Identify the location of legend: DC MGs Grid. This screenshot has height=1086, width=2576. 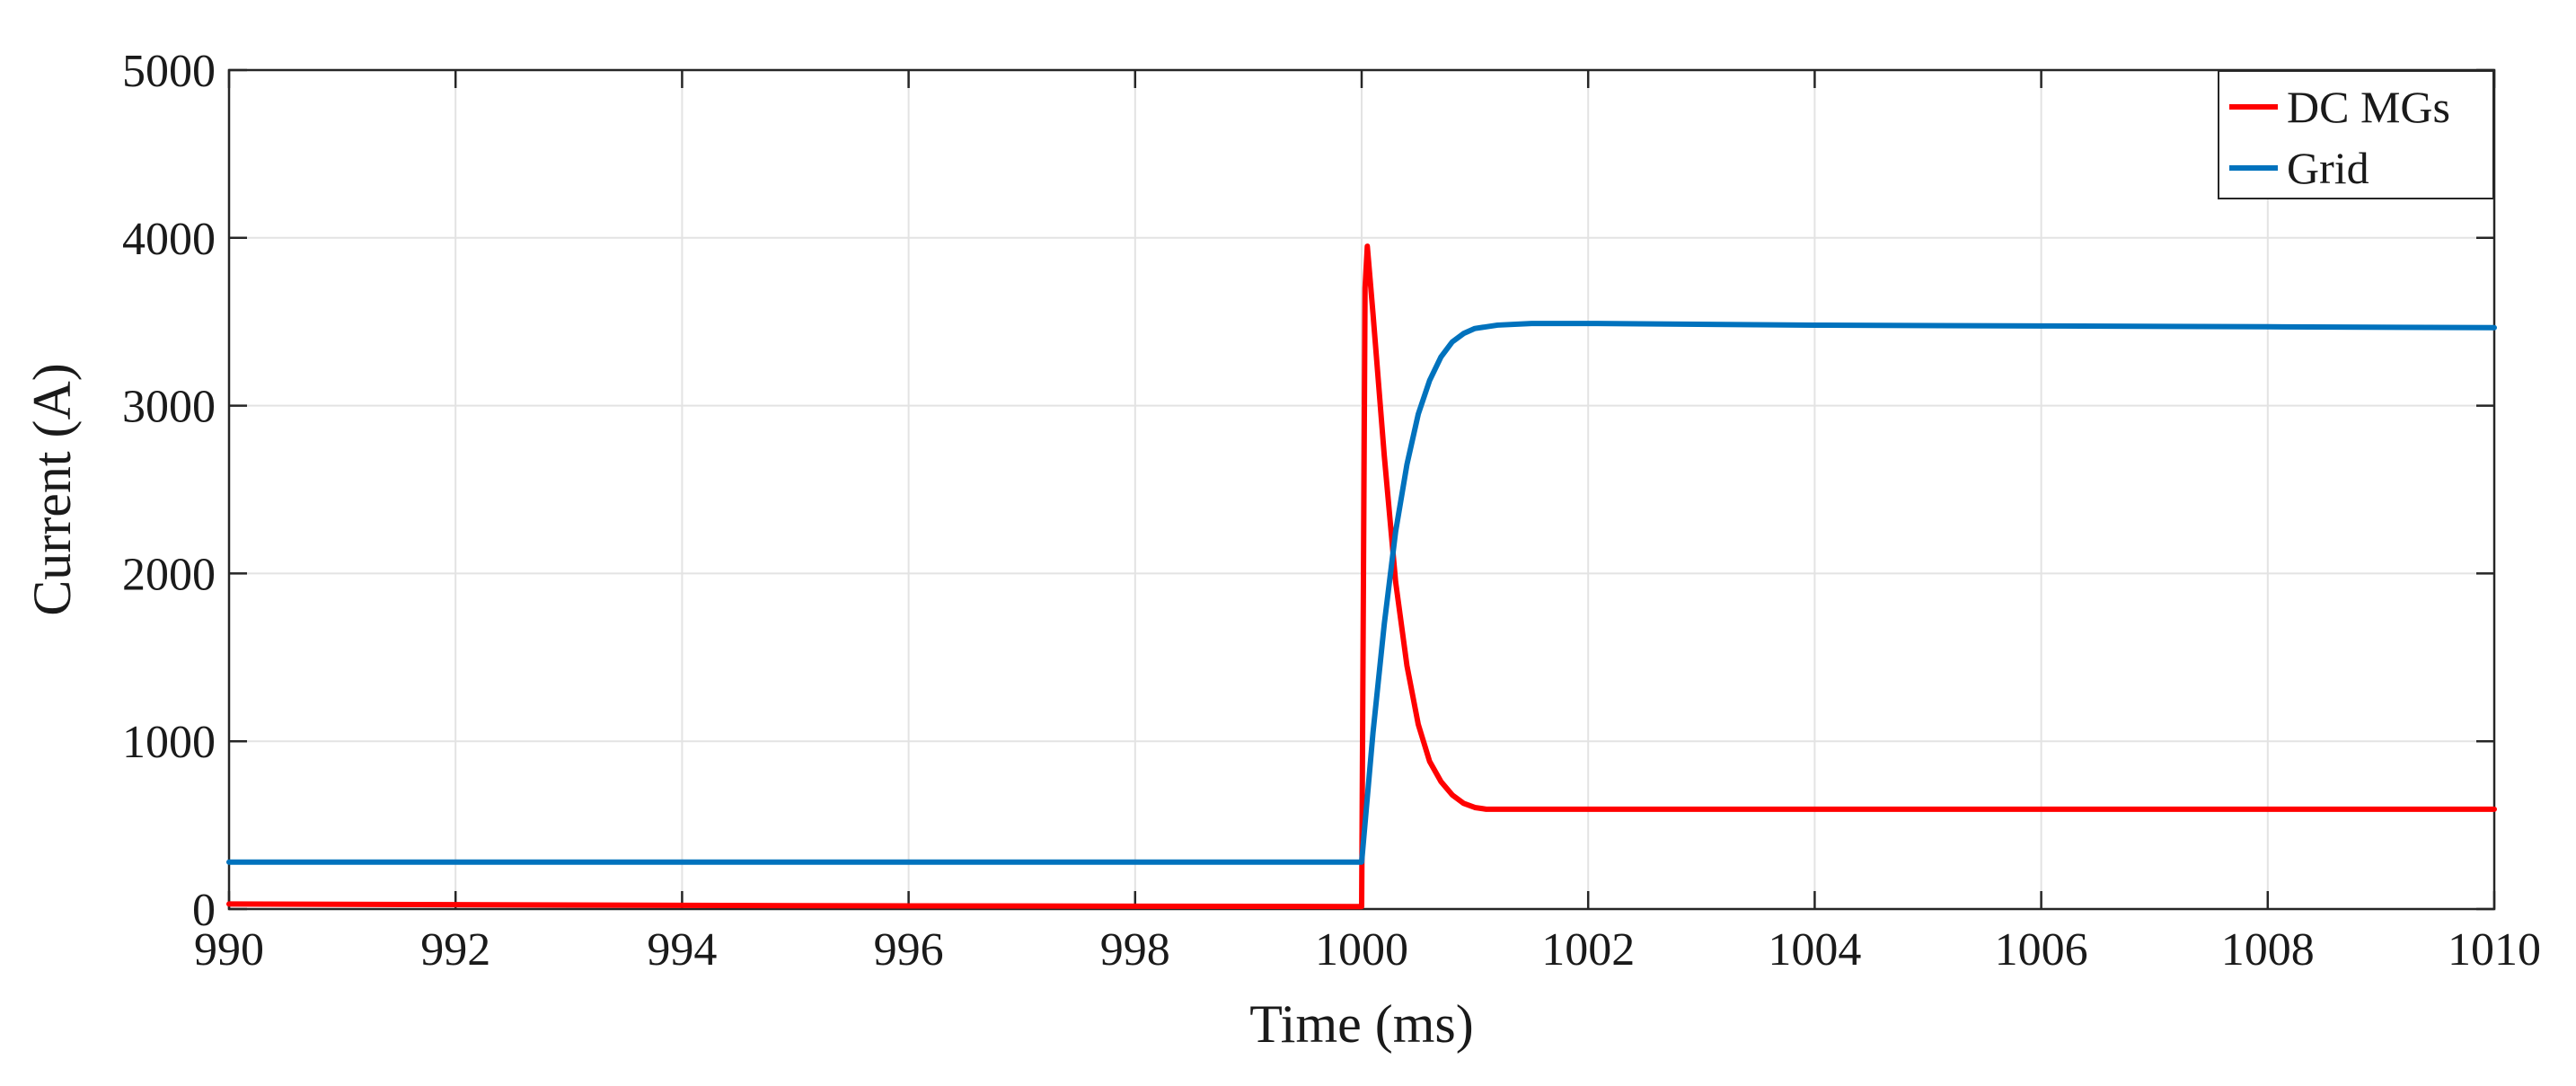
(2356, 135).